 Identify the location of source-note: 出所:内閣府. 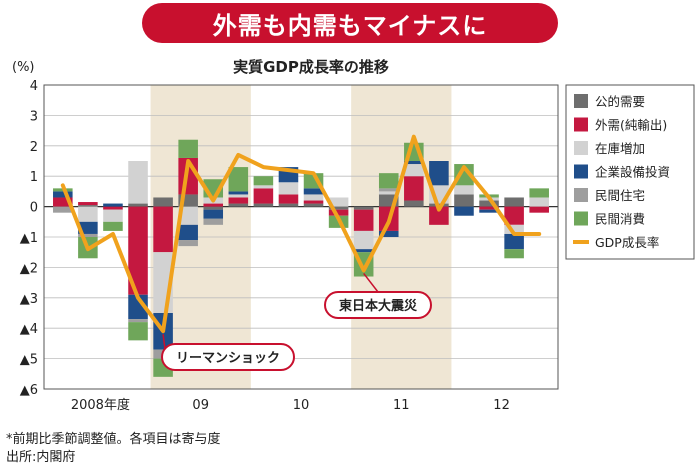
(41, 457).